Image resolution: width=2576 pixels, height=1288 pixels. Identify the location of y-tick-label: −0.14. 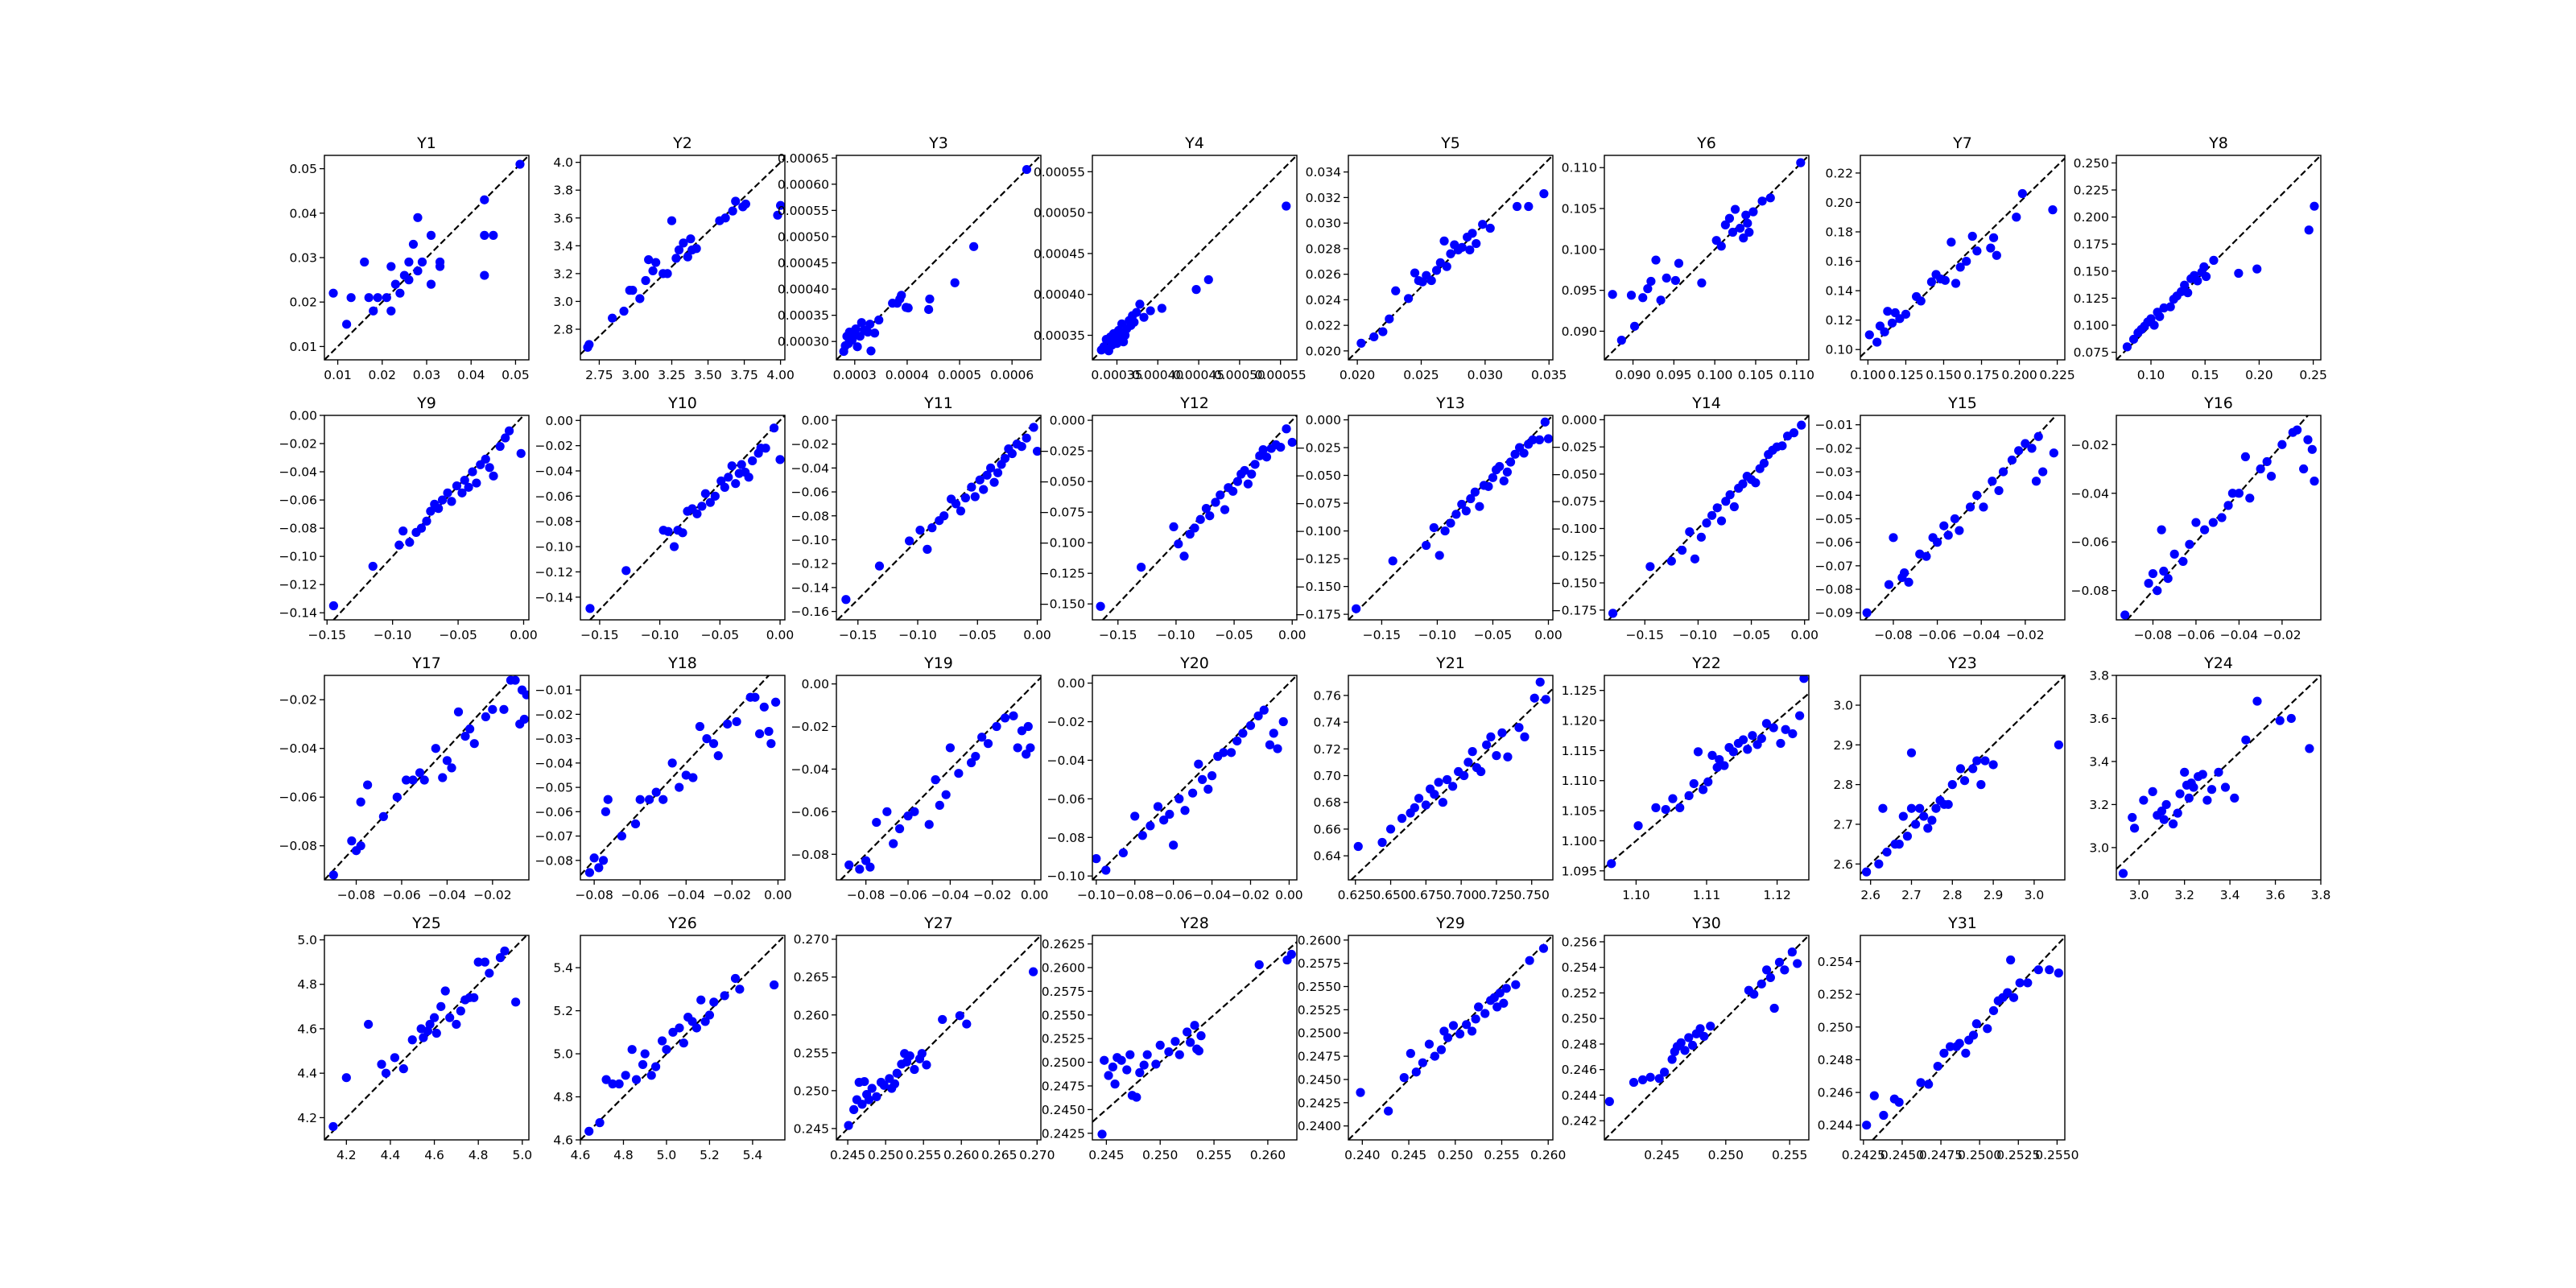
(554, 597).